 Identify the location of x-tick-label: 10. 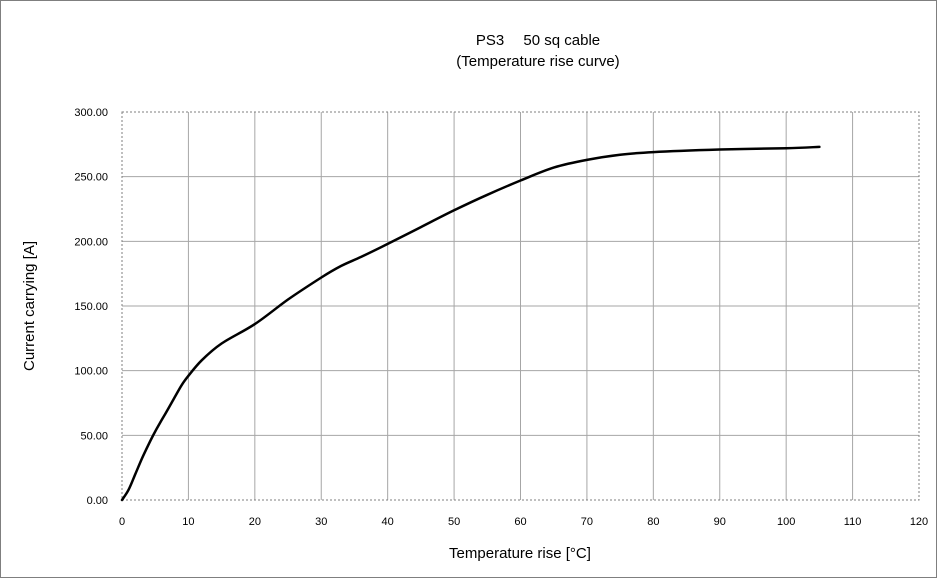
(188, 522).